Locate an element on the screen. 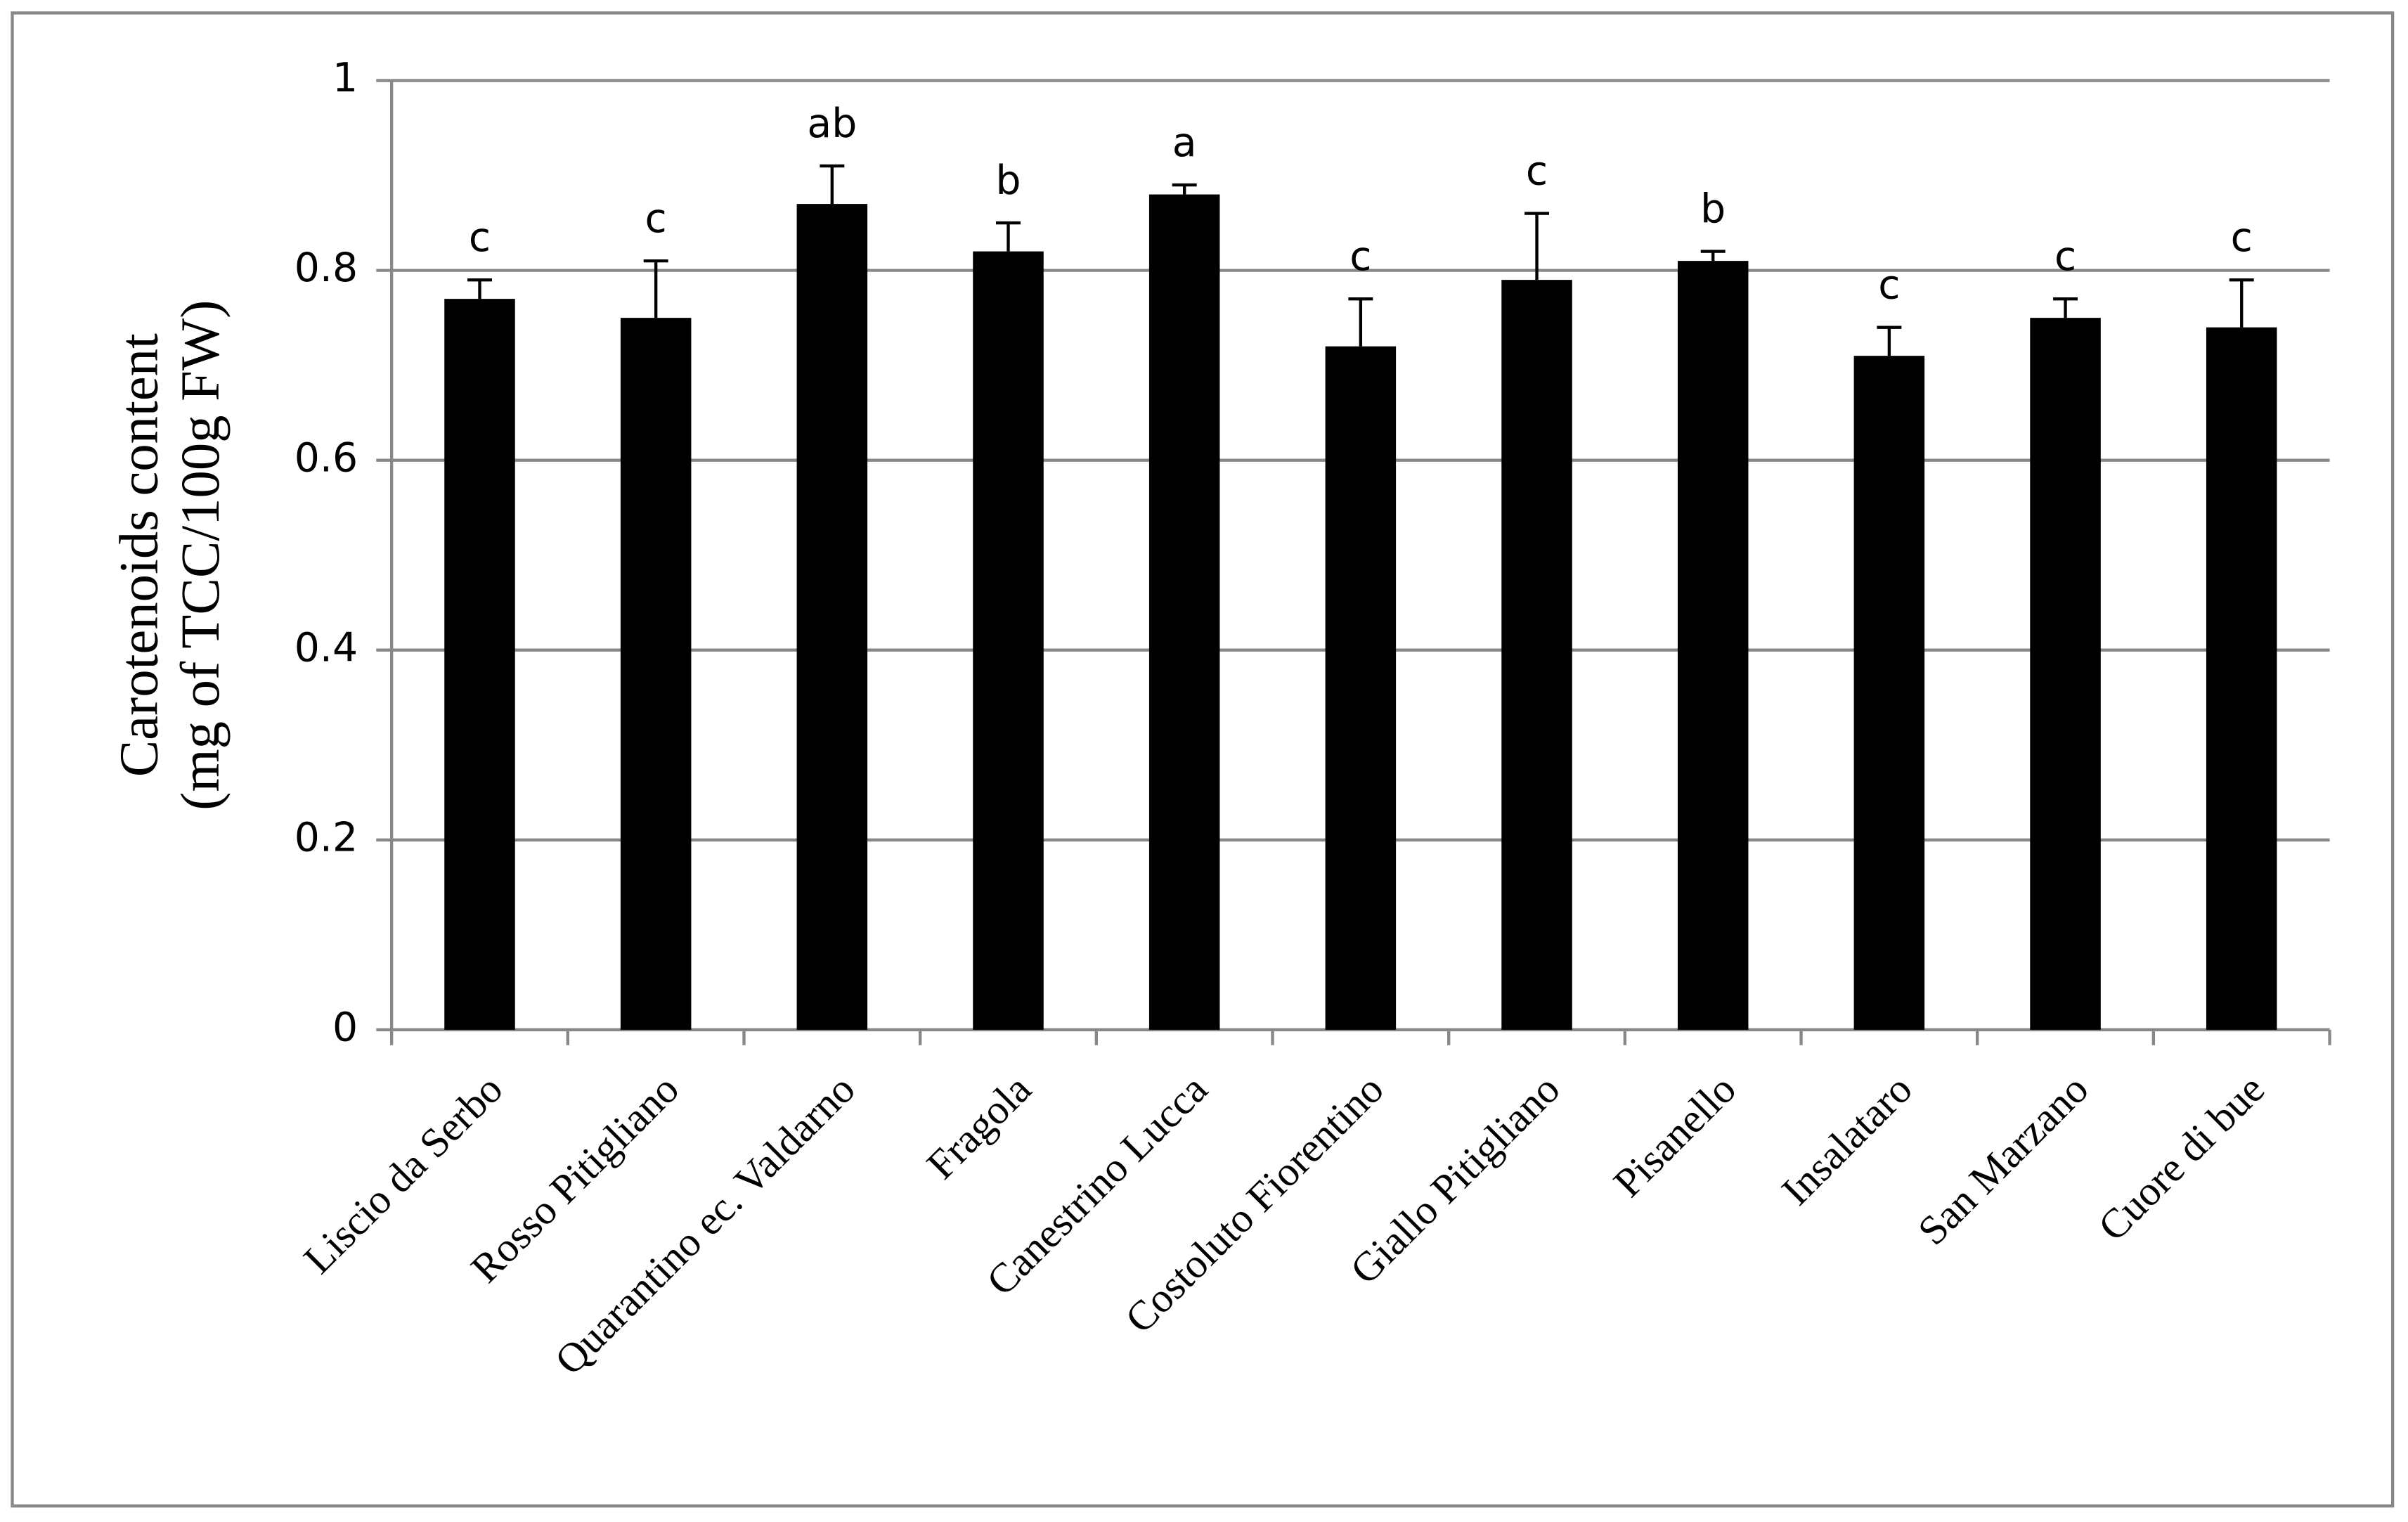 Image resolution: width=2408 pixels, height=1522 pixels. y-axis-title: Carotenoids content (mg of TCC/100g FW) is located at coordinates (169, 555).